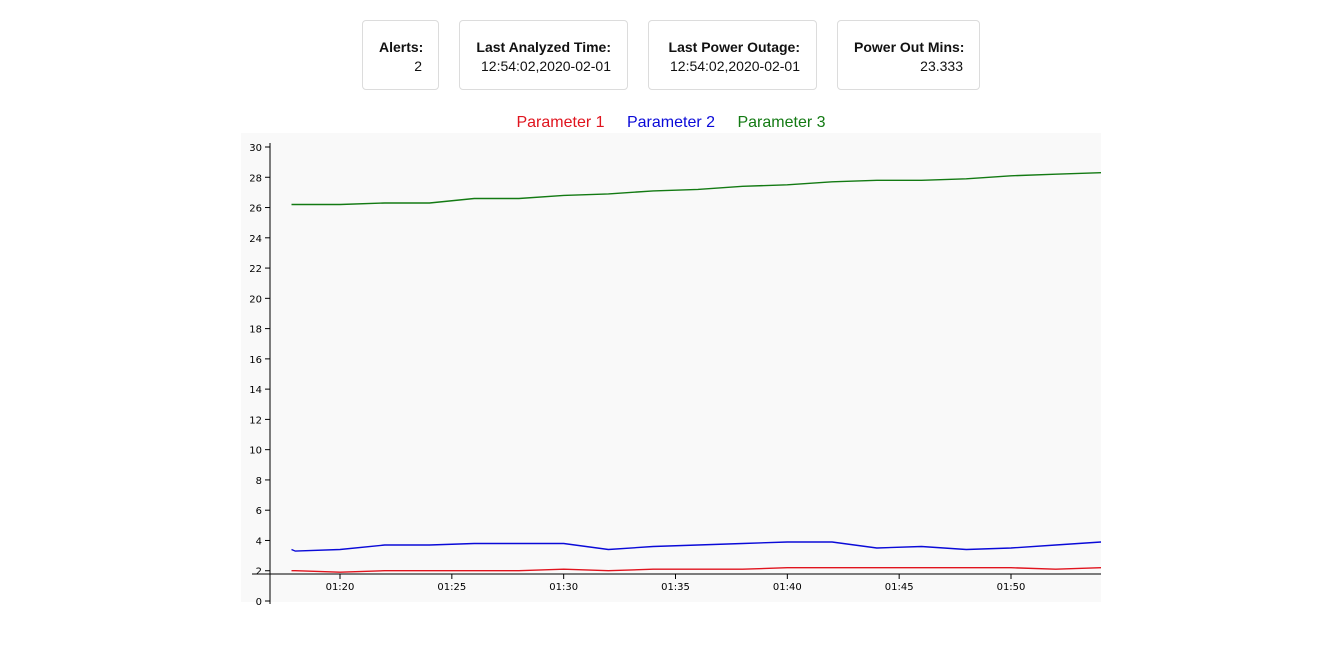 The image size is (1342, 649). Describe the element at coordinates (255, 269) in the screenshot. I see `y-tick-label-22: 22` at that location.